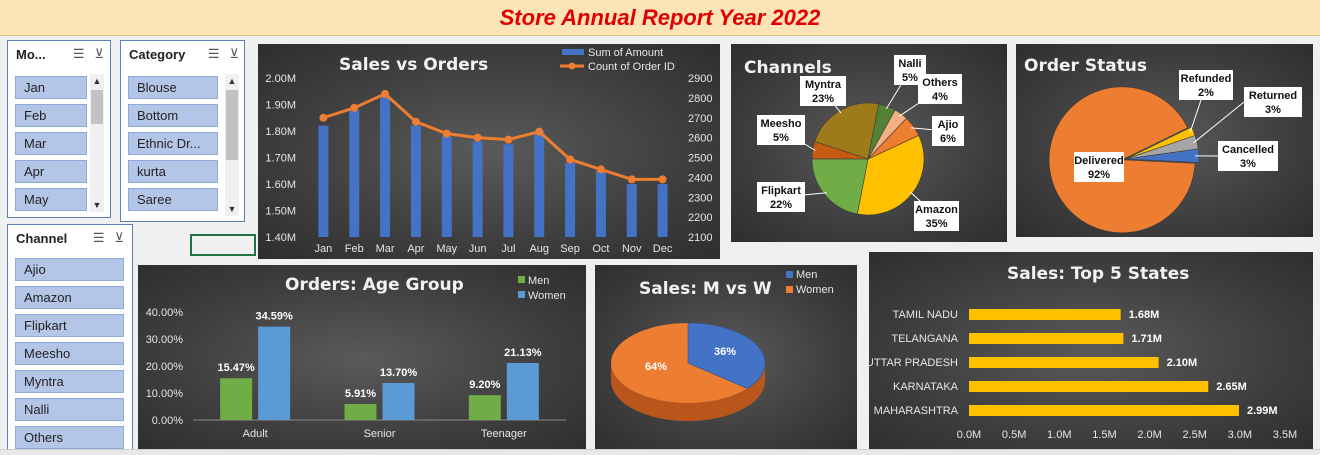 The image size is (1320, 455). I want to click on y-tick-label: 2900, so click(700, 79).